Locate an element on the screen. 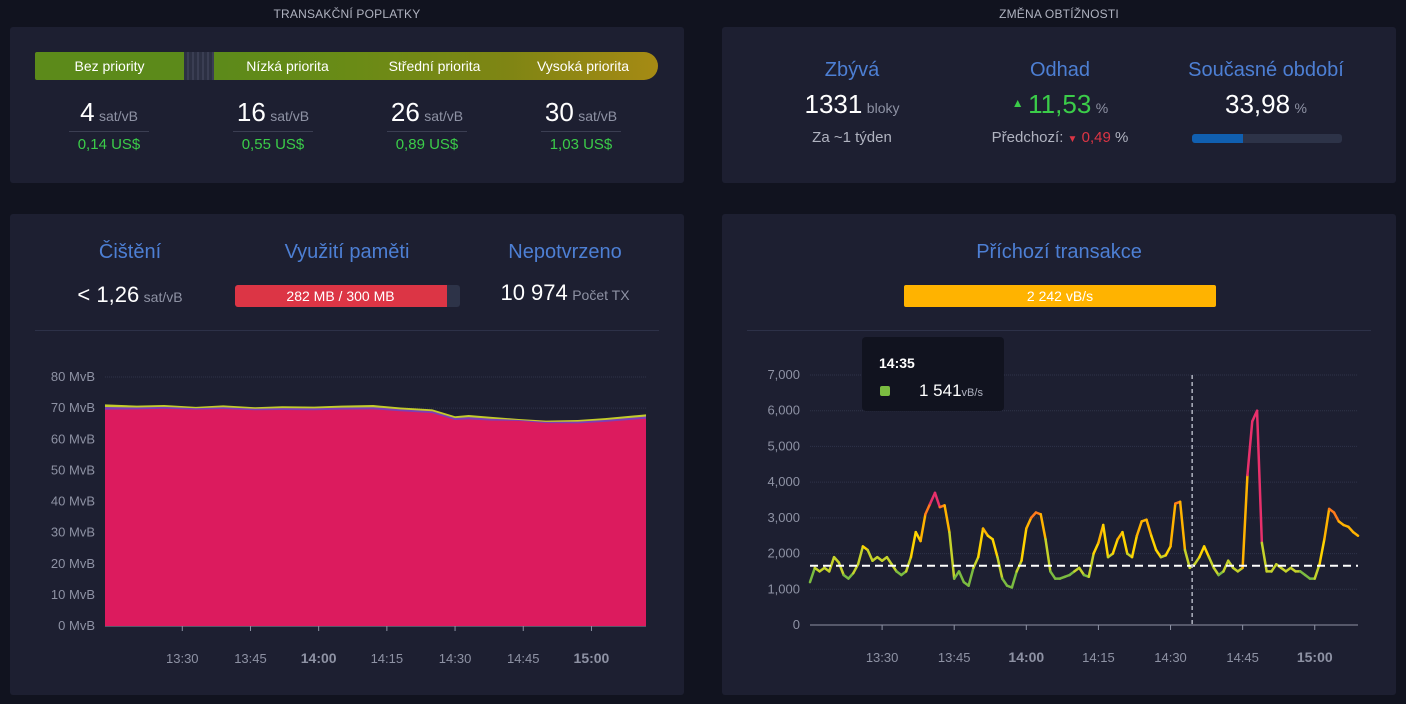 This screenshot has height=704, width=1406. tooltip-series-marker is located at coordinates (885, 391).